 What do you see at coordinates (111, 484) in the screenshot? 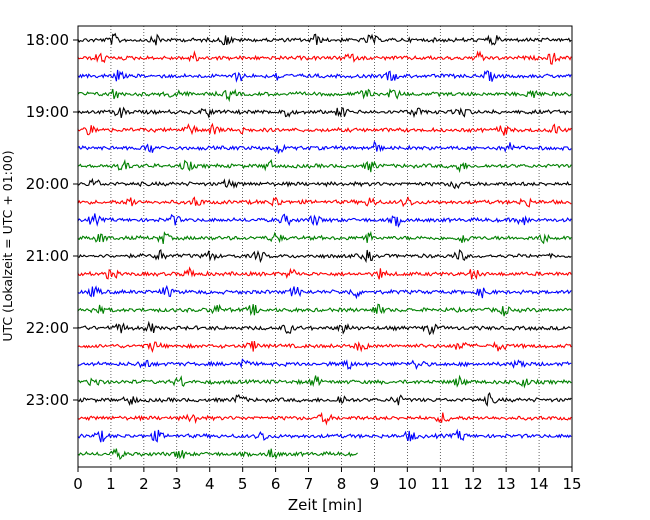
I see `x-tick-label: 1` at bounding box center [111, 484].